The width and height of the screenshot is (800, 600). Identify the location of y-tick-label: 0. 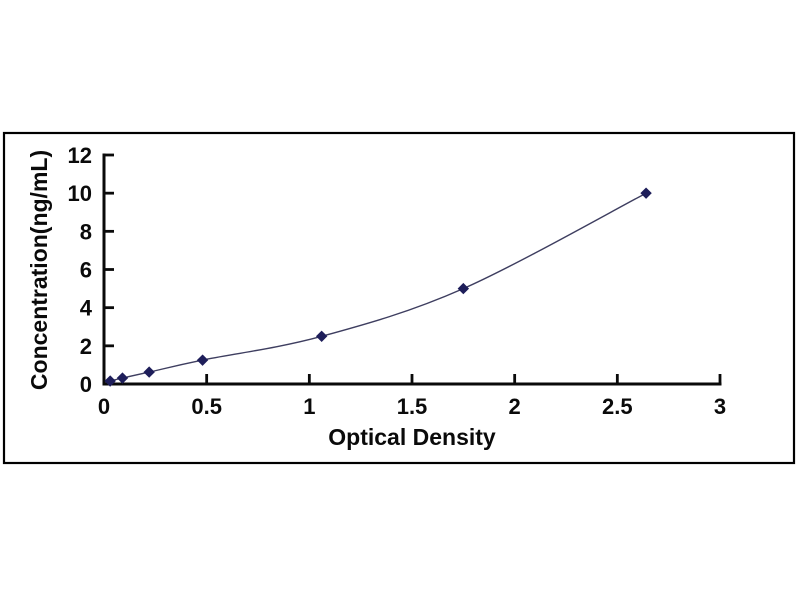
(86, 384).